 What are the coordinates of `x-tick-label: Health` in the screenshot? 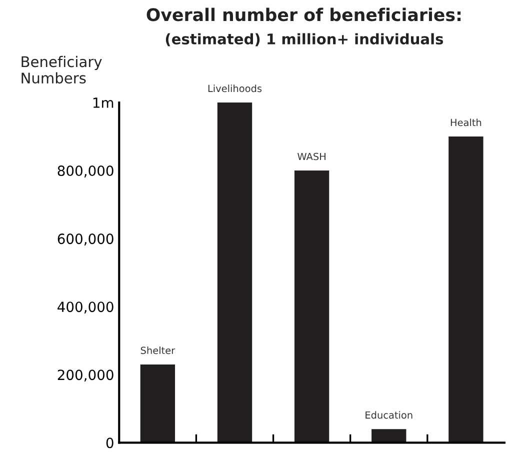 It's located at (466, 122).